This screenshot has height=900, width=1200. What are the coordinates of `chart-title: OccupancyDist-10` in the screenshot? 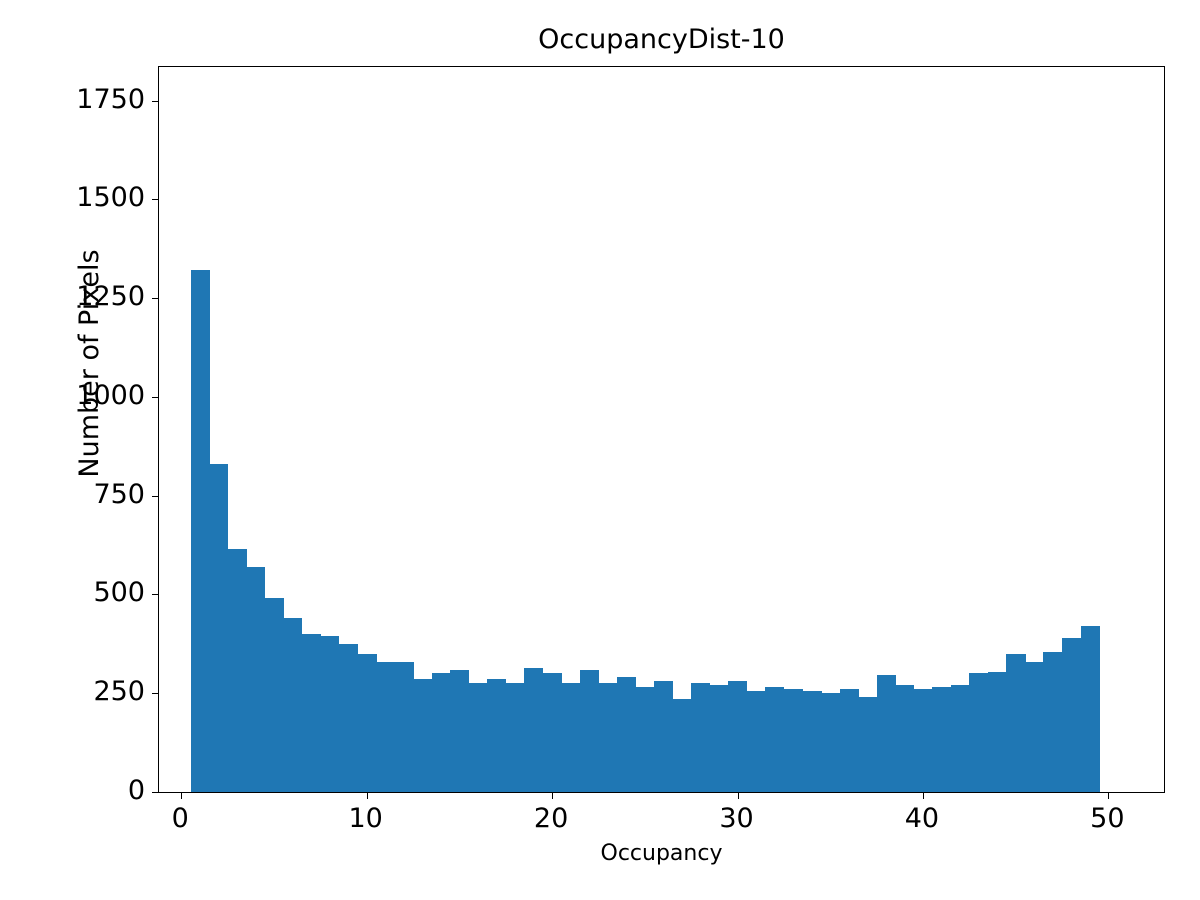 It's located at (661, 39).